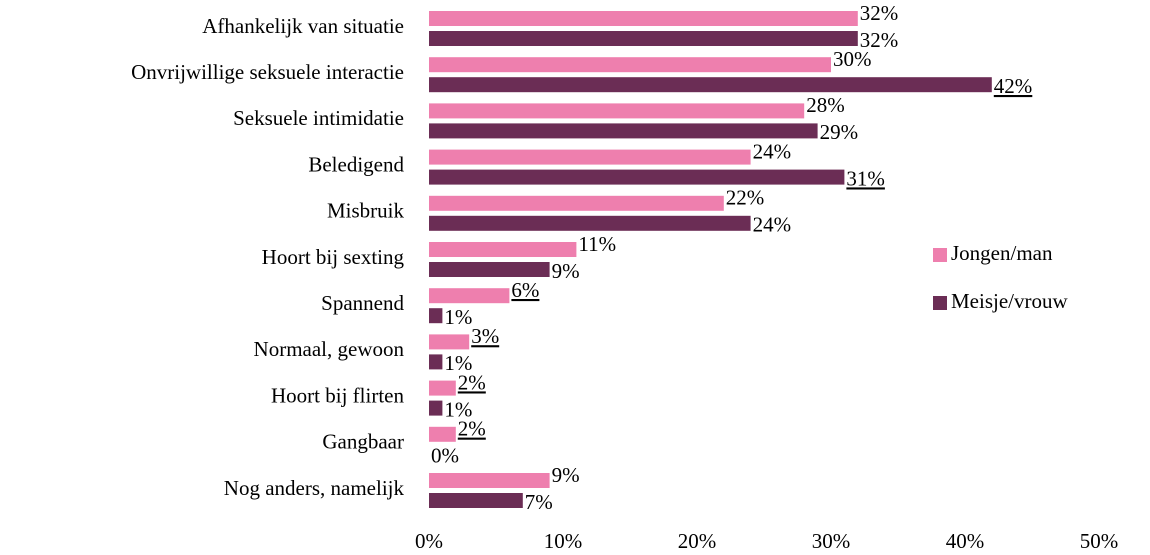 The height and width of the screenshot is (555, 1150). I want to click on value-label: 3%, so click(485, 336).